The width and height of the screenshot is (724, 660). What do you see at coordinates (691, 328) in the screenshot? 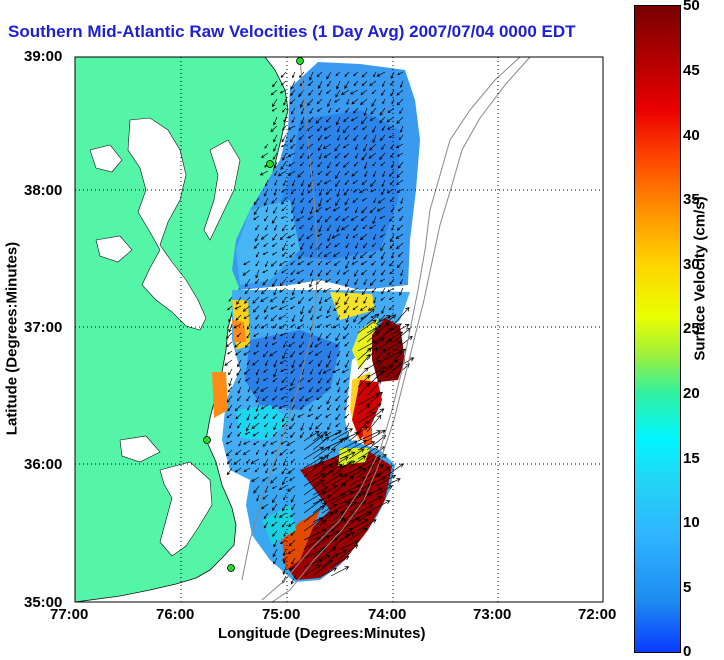
I see `colorbar-tick: 25` at bounding box center [691, 328].